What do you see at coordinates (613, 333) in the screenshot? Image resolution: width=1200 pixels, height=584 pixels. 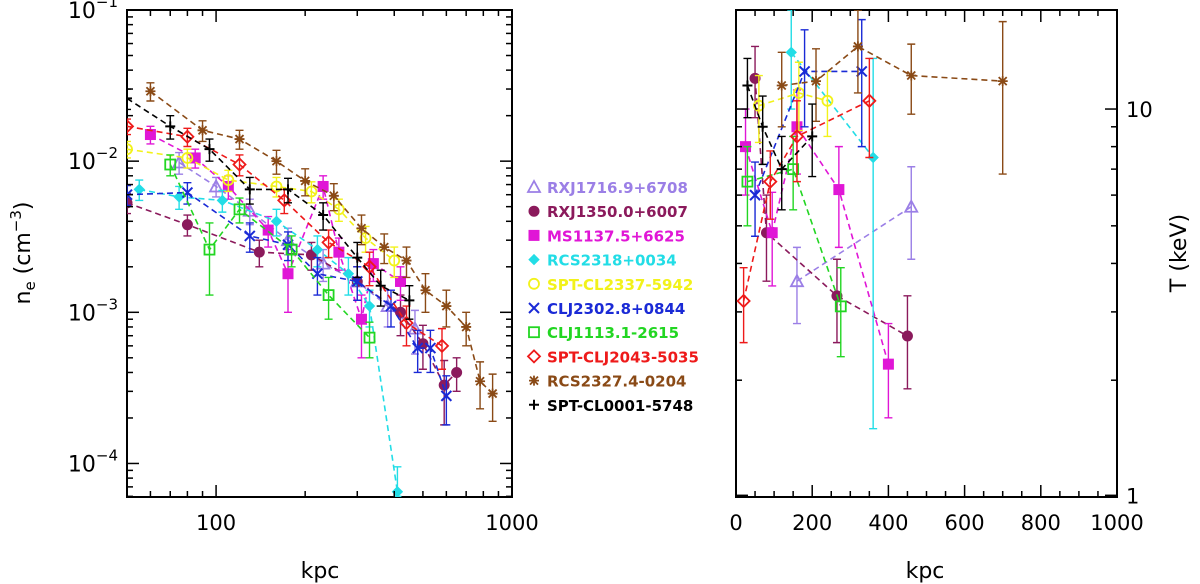 I see `legend-label-clj1113-1-2615: CLJ1113.1-2615` at bounding box center [613, 333].